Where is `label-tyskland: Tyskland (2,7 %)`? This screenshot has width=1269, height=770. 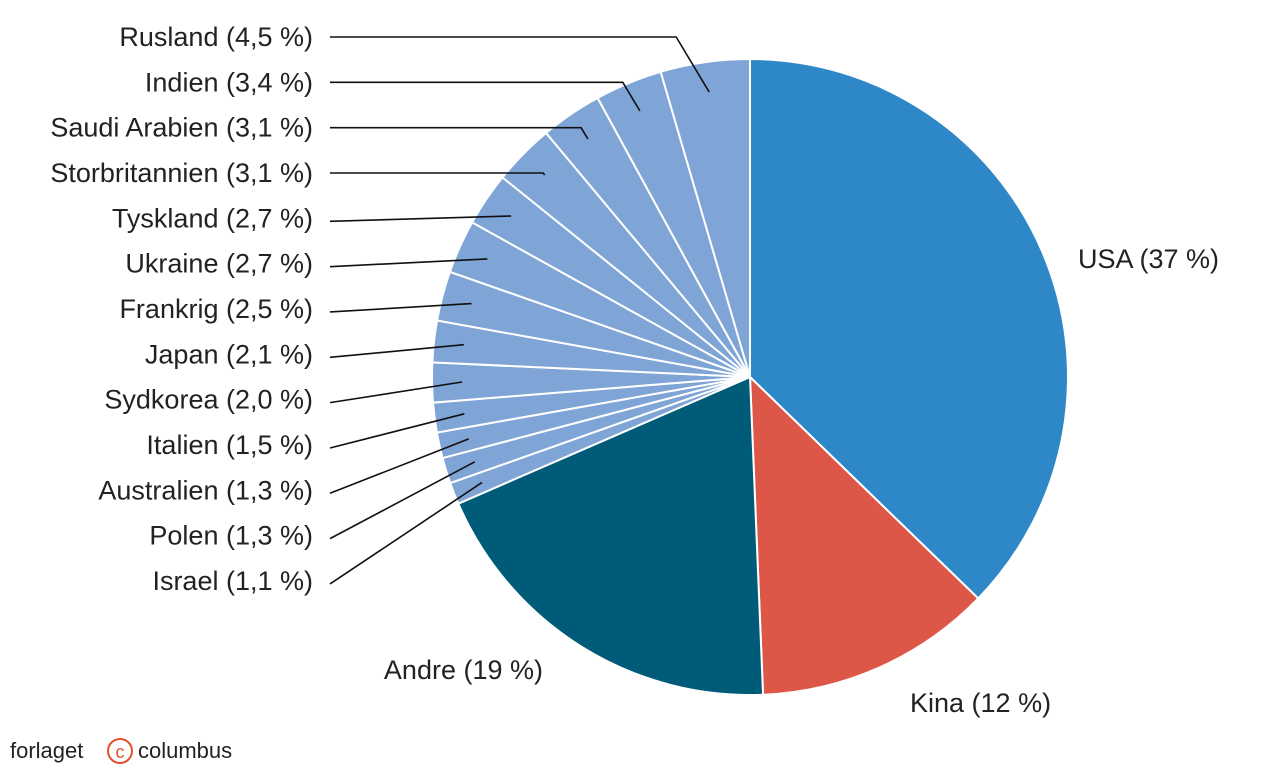 label-tyskland: Tyskland (2,7 %) is located at coordinates (212, 218).